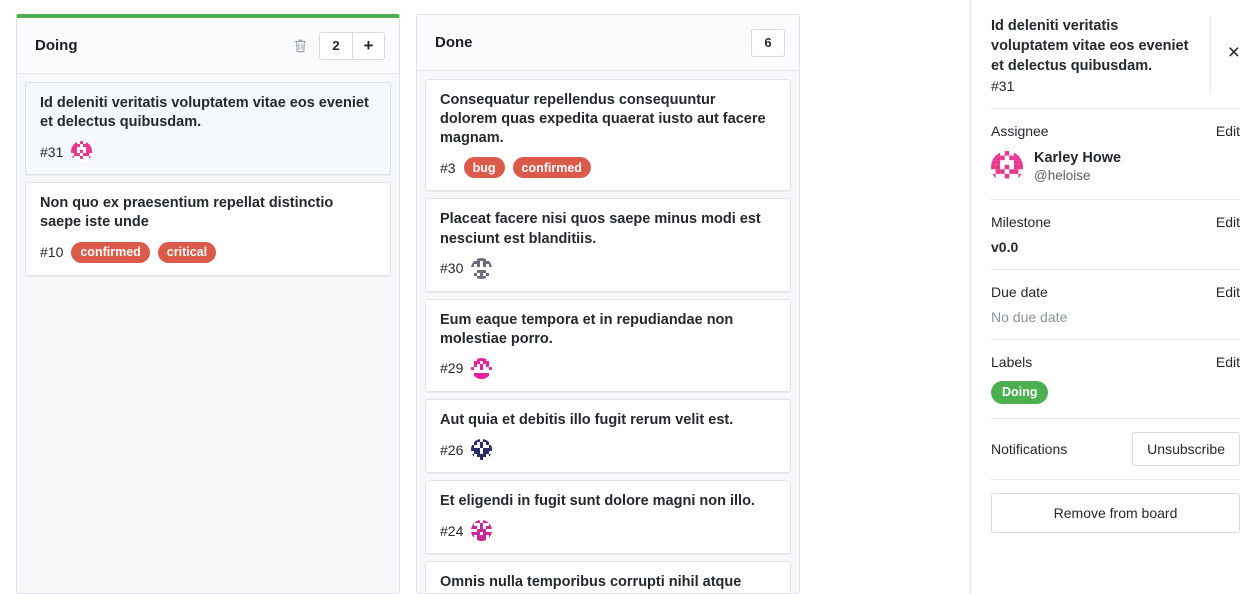 The height and width of the screenshot is (594, 1260). I want to click on assignee-edit-link: Edit, so click(1227, 131).